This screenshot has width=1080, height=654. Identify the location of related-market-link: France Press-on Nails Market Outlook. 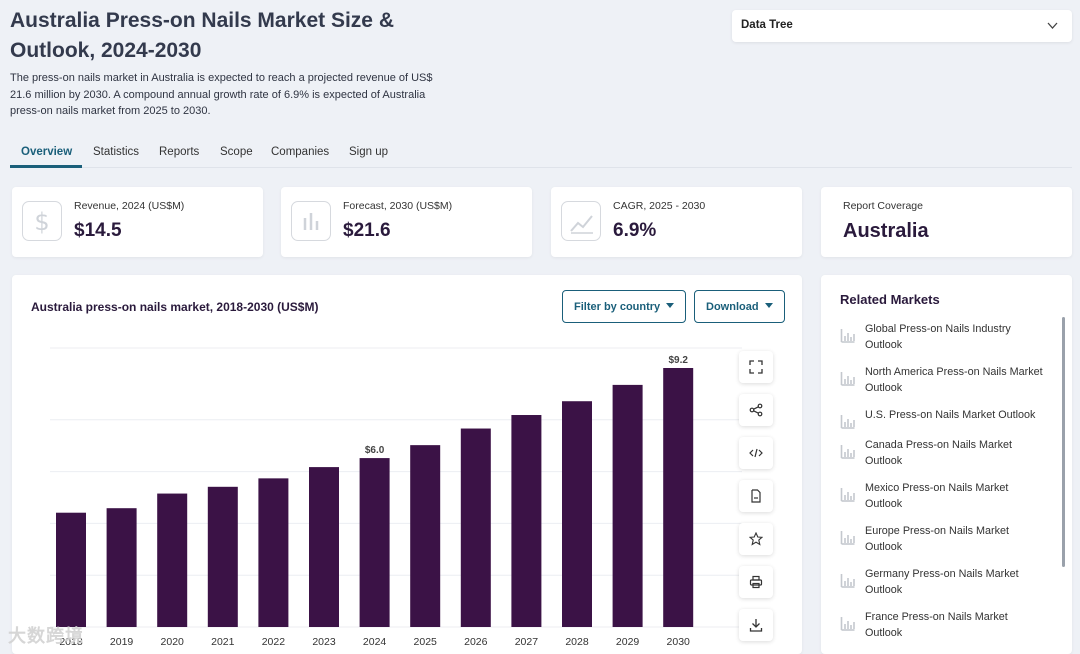
(942, 626).